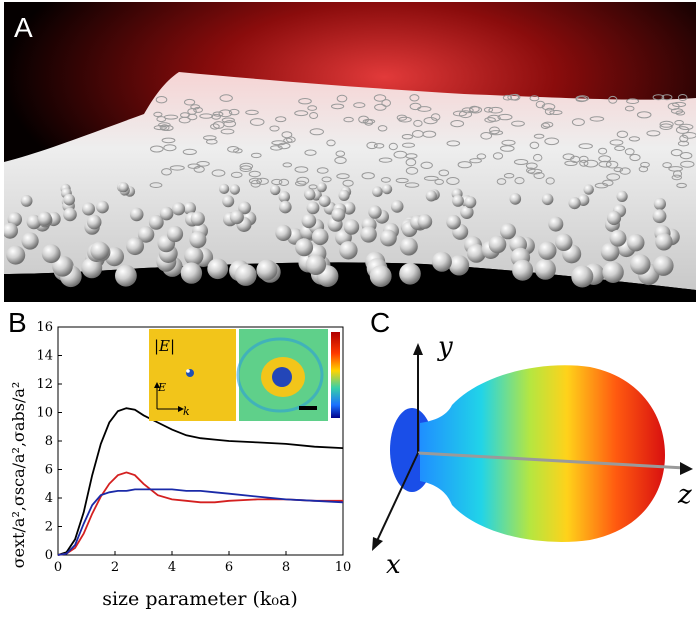 The height and width of the screenshot is (618, 700). I want to click on field-inset: |E| E k, so click(244, 375).